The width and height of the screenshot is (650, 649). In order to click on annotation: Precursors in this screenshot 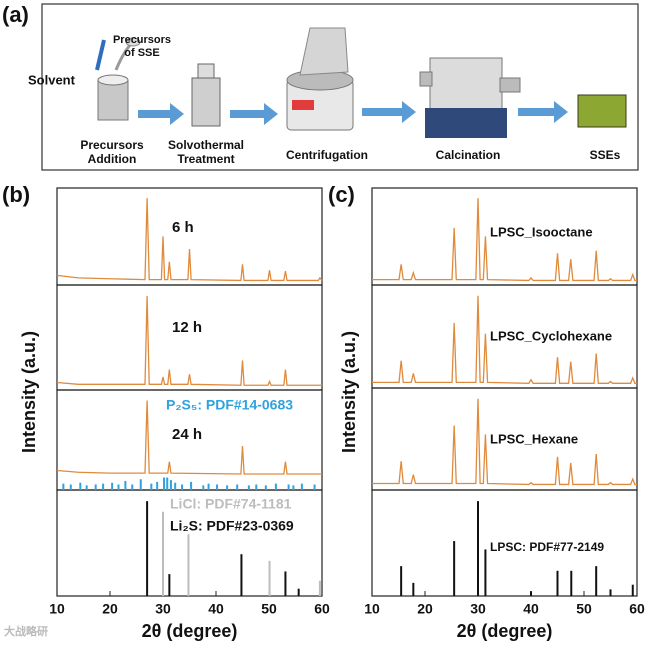, I will do `click(142, 40)`.